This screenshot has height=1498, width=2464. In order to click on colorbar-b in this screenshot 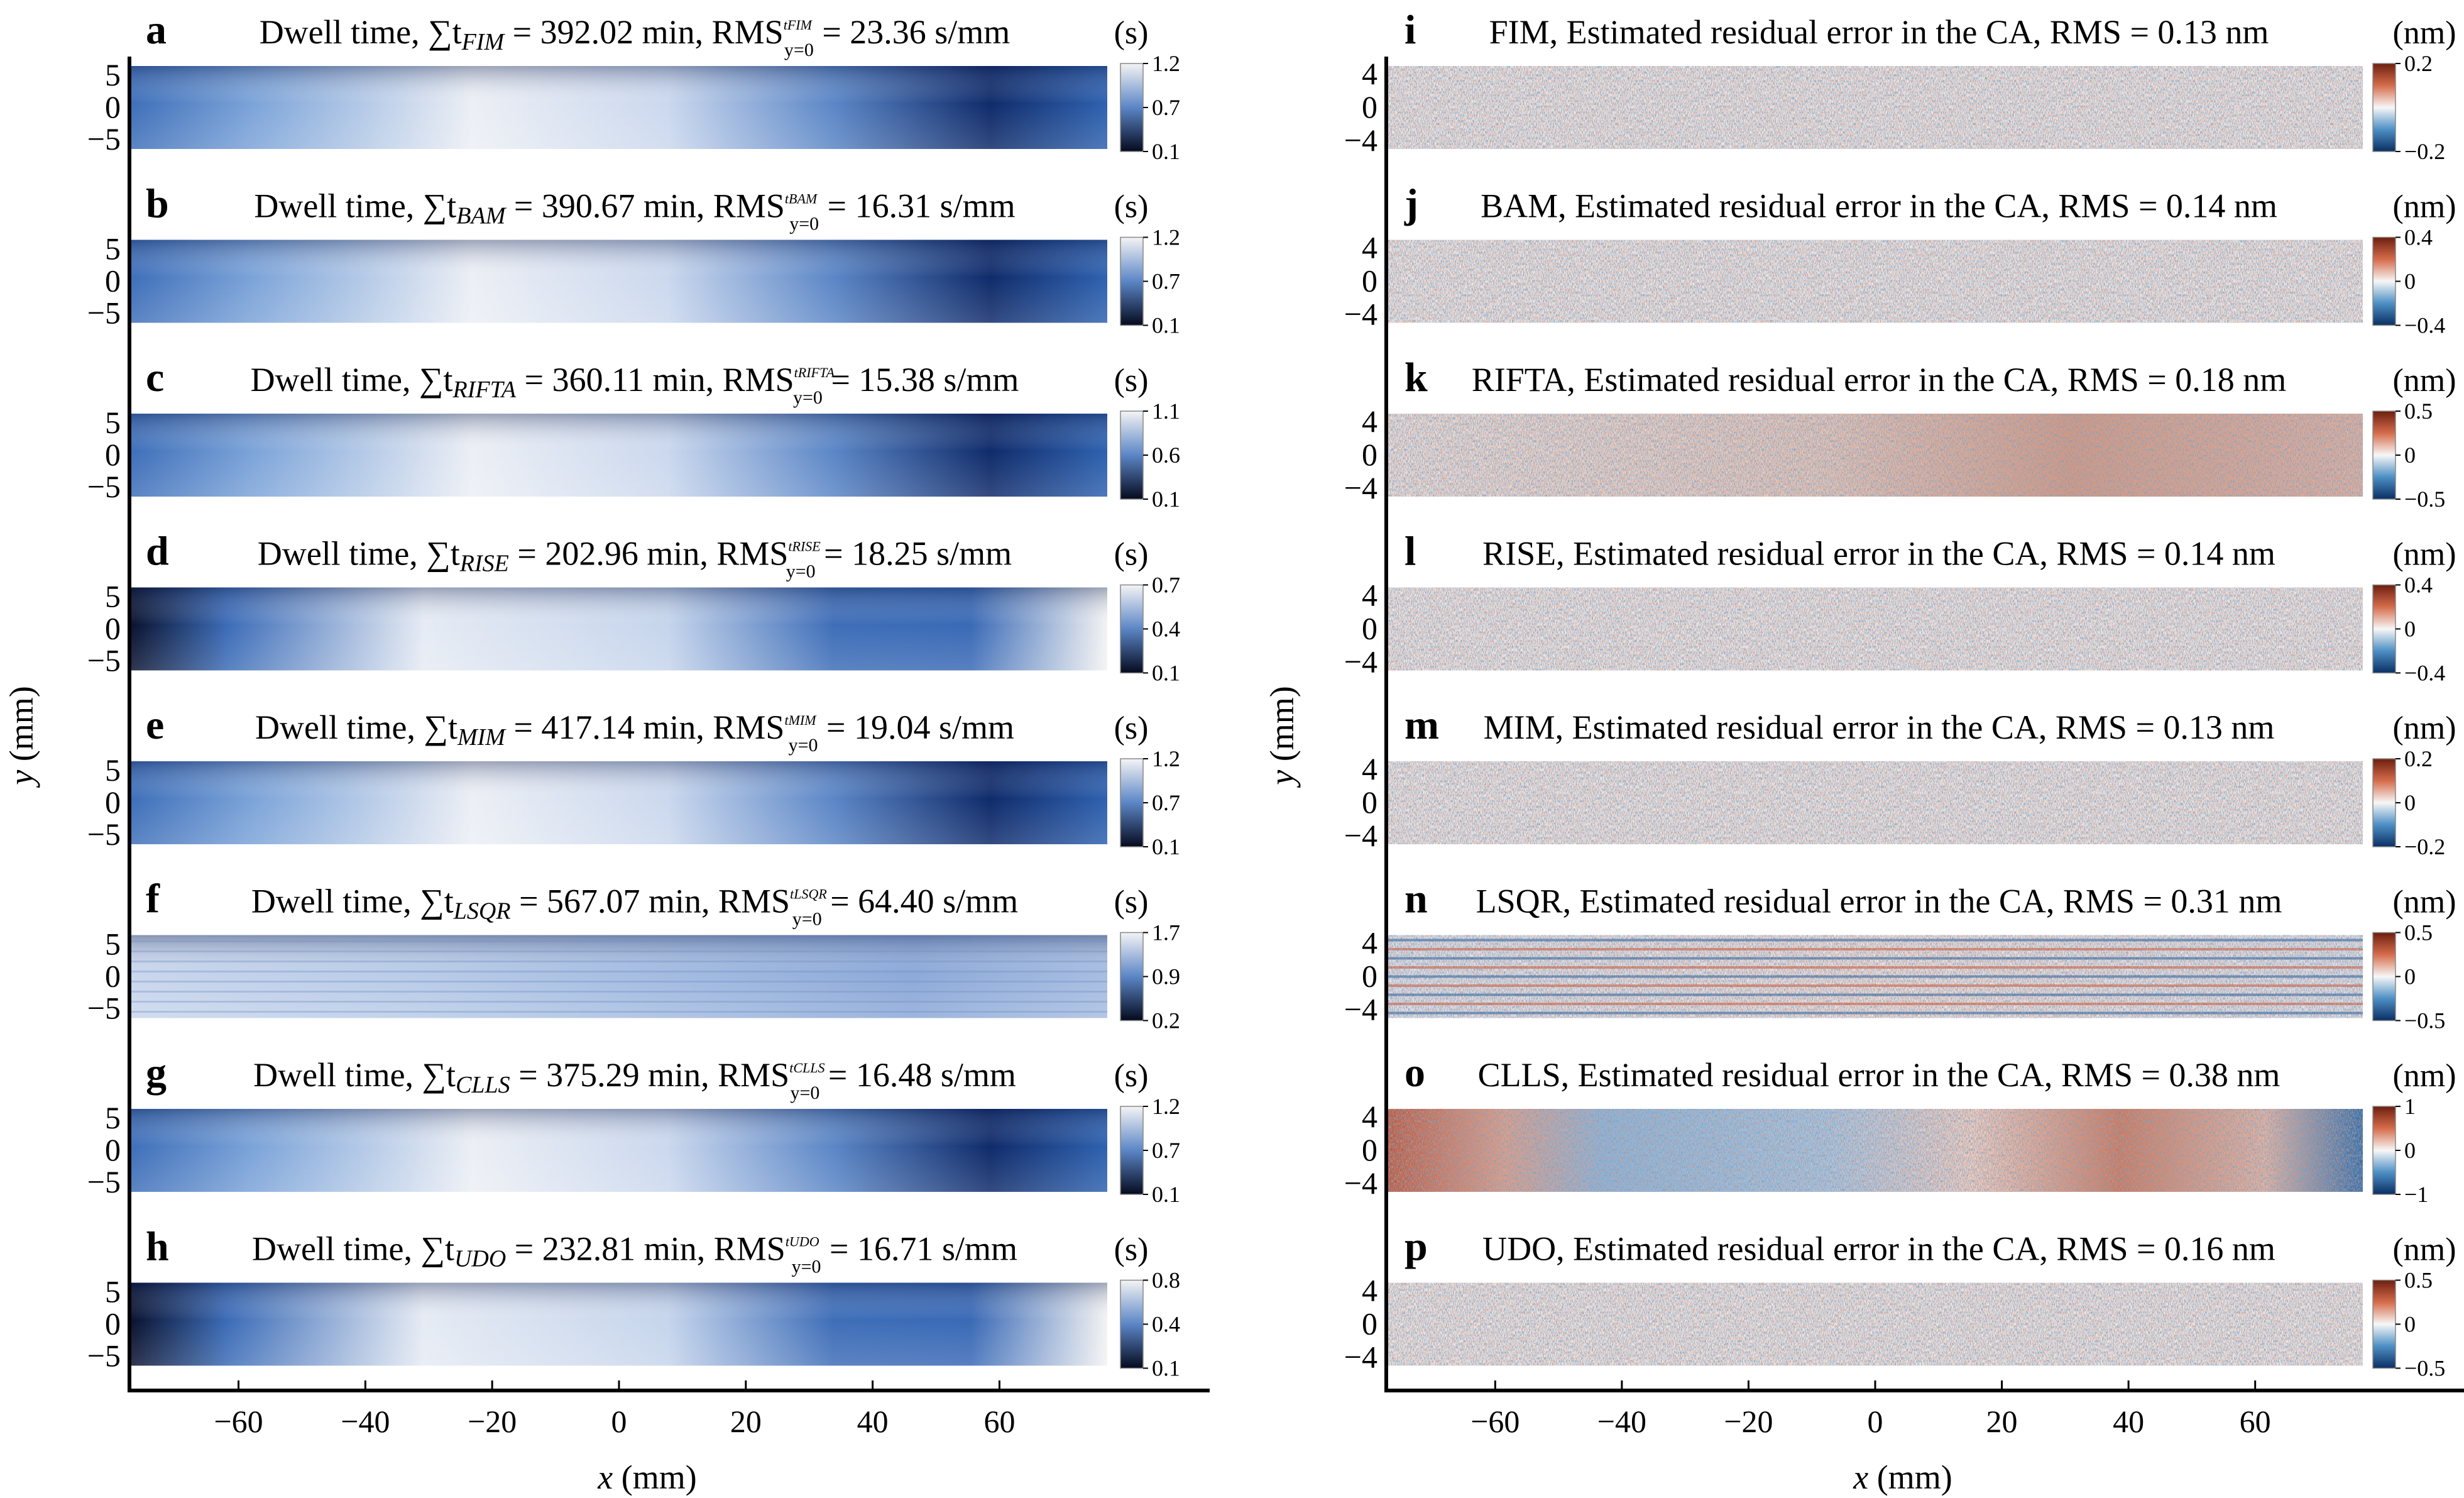, I will do `click(1132, 281)`.